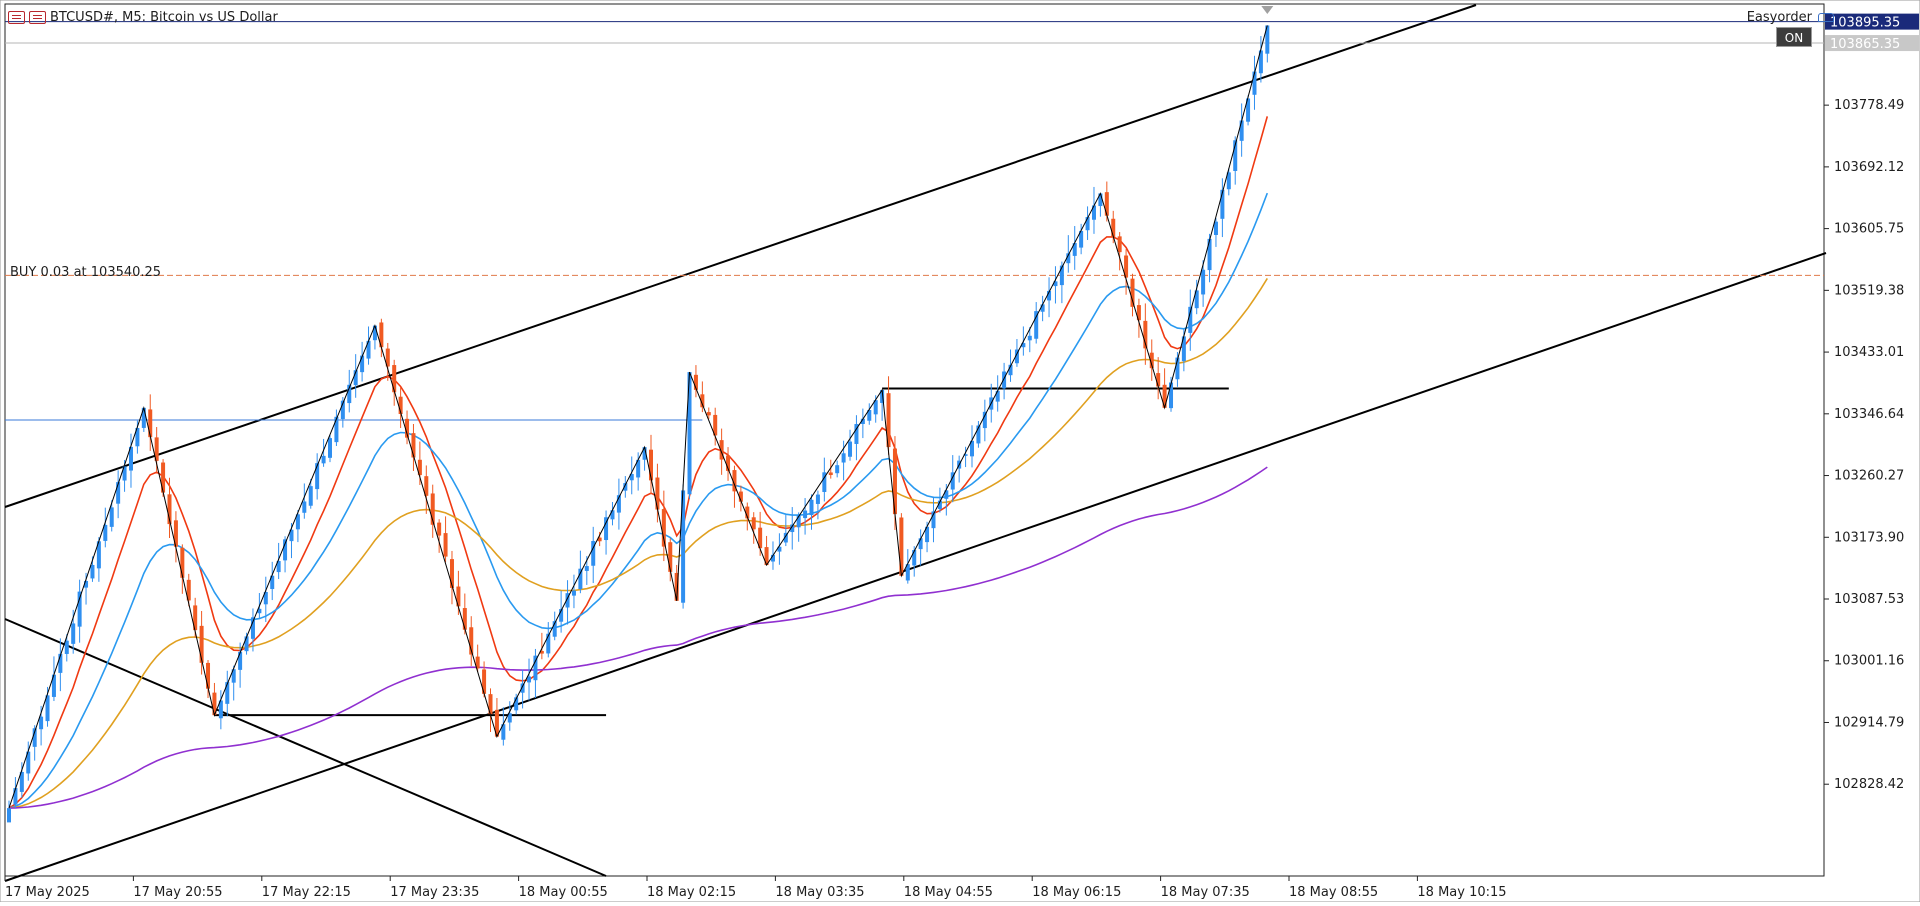 This screenshot has height=906, width=1920. What do you see at coordinates (1779, 17) in the screenshot?
I see `expert-advisor-name: Easyorder` at bounding box center [1779, 17].